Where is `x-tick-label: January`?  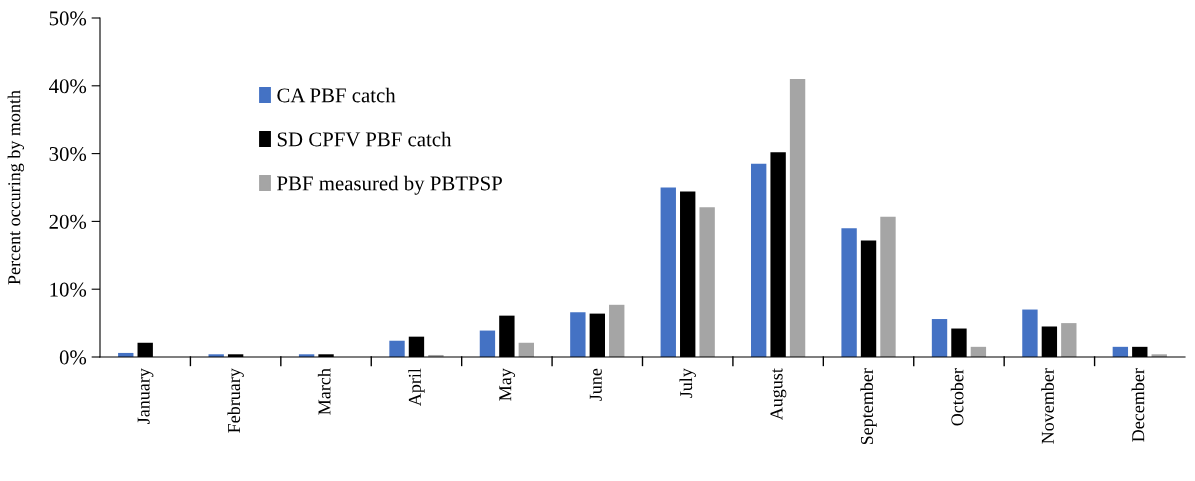
x-tick-label: January is located at coordinates (145, 396).